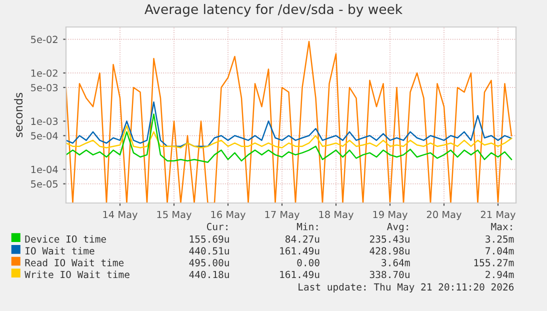  I want to click on text: 155.69u, so click(209, 239).